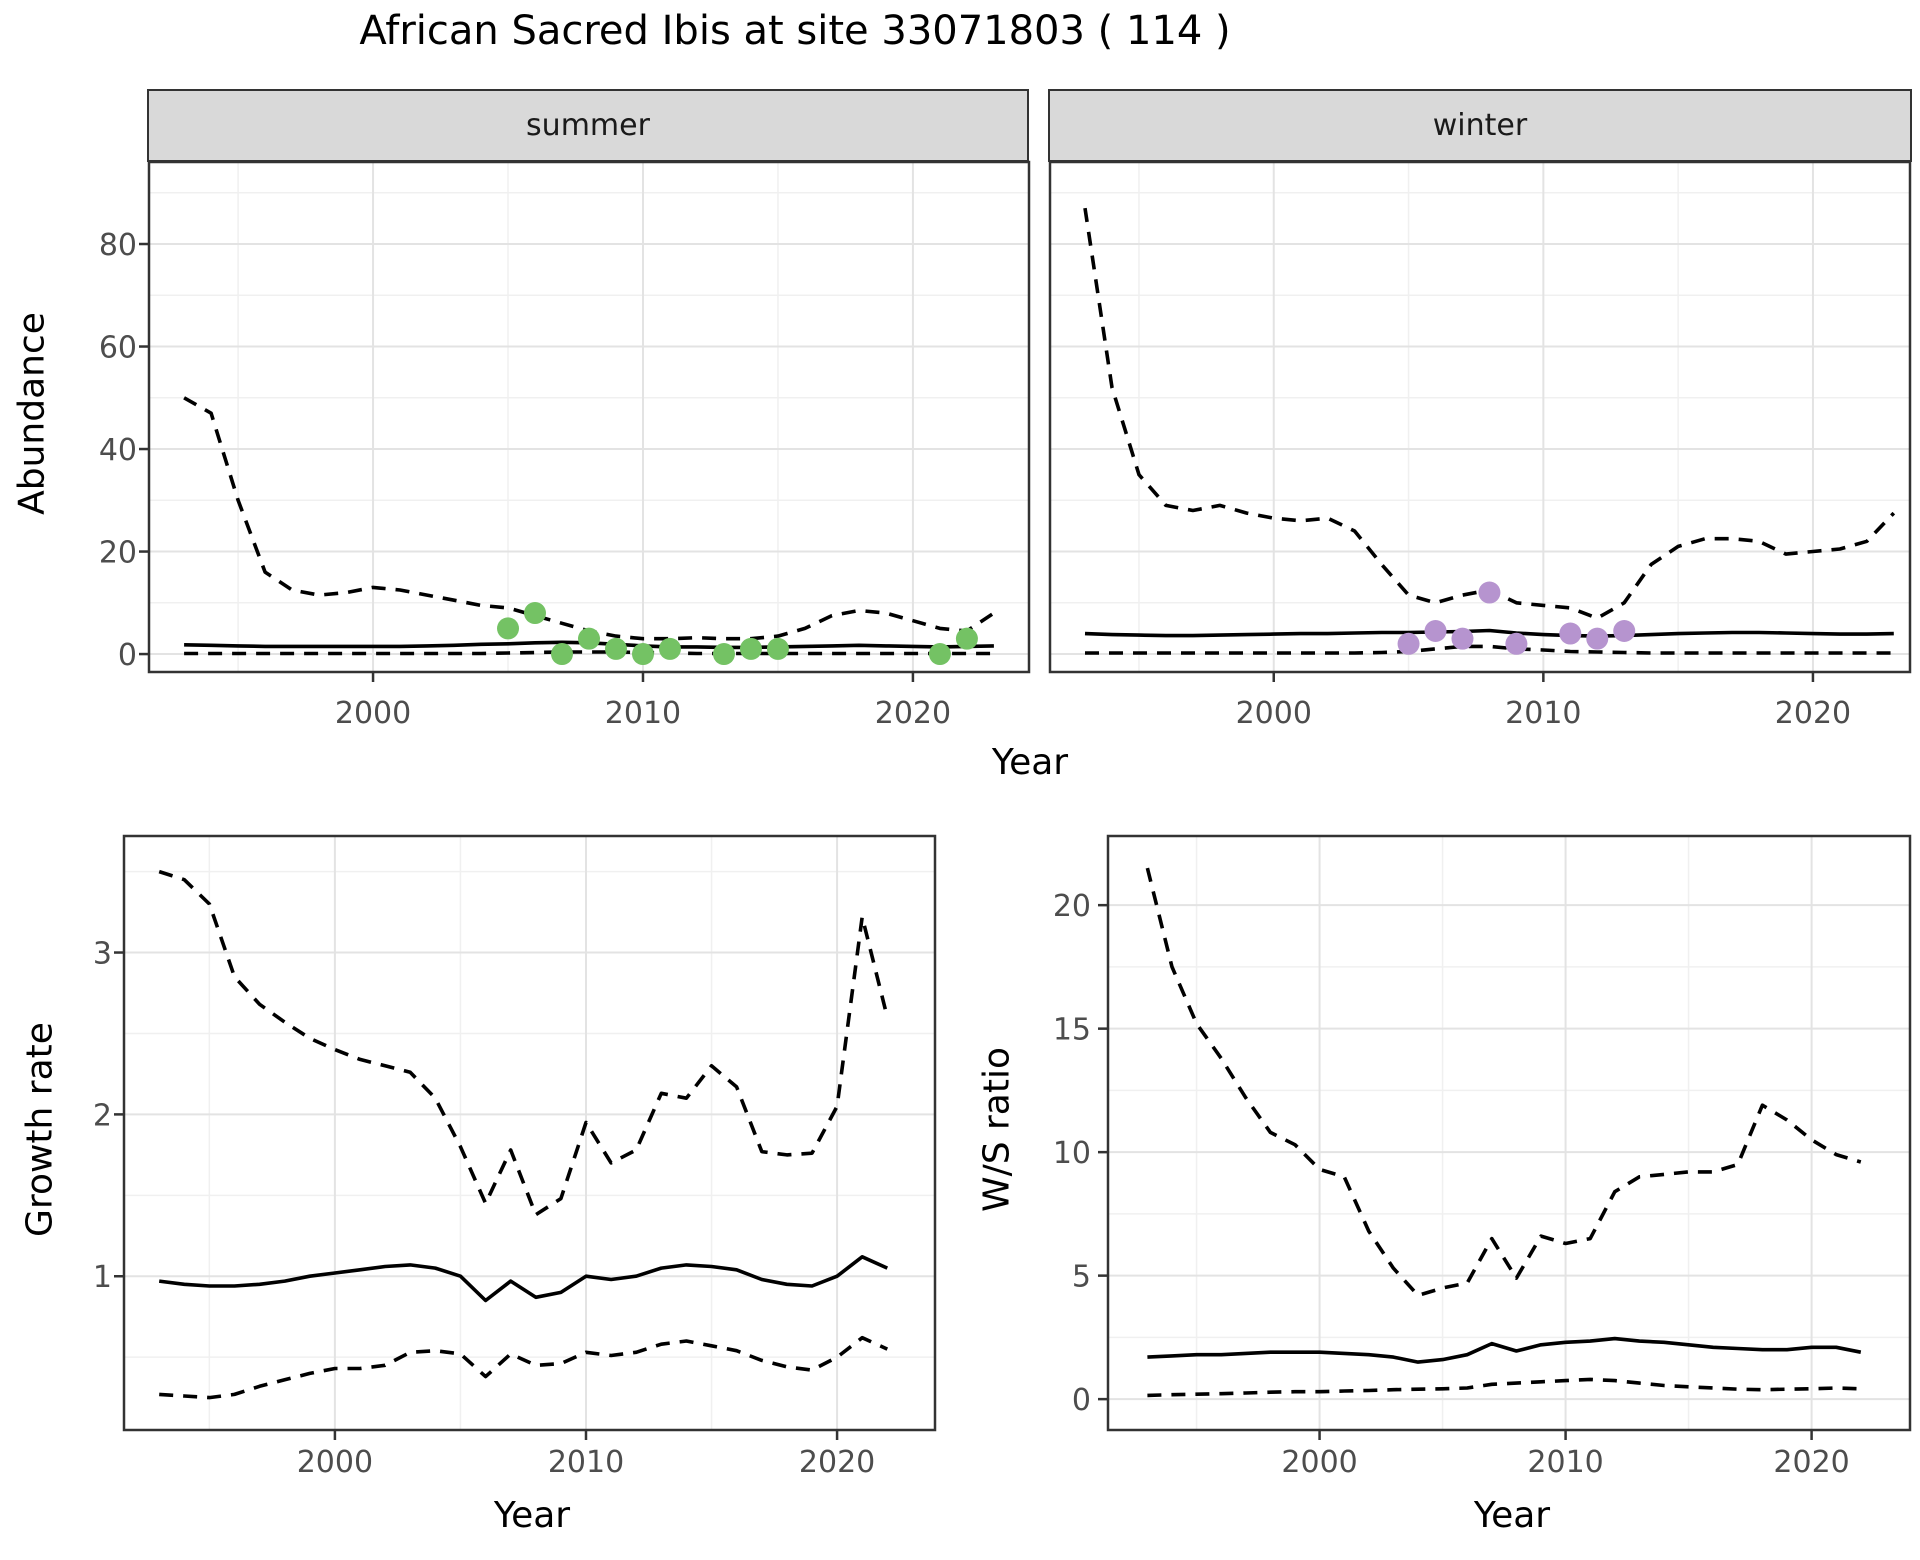  What do you see at coordinates (1504, 1350) in the screenshot?
I see `ws_ratio-median-line` at bounding box center [1504, 1350].